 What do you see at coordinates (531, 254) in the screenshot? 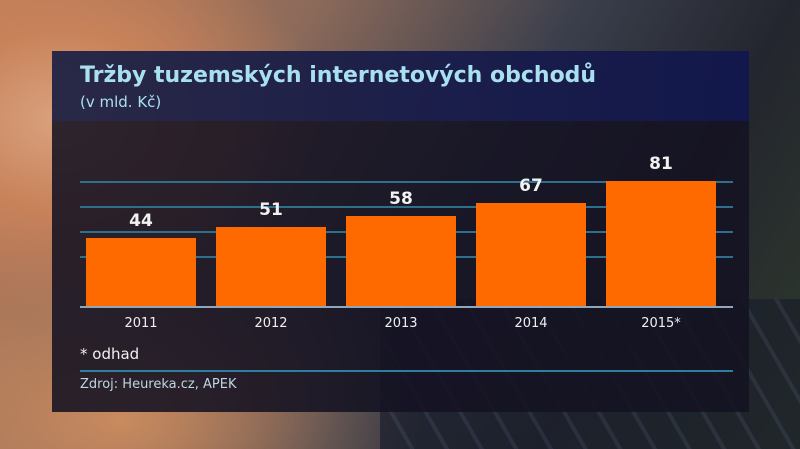
I see `bar-2014` at bounding box center [531, 254].